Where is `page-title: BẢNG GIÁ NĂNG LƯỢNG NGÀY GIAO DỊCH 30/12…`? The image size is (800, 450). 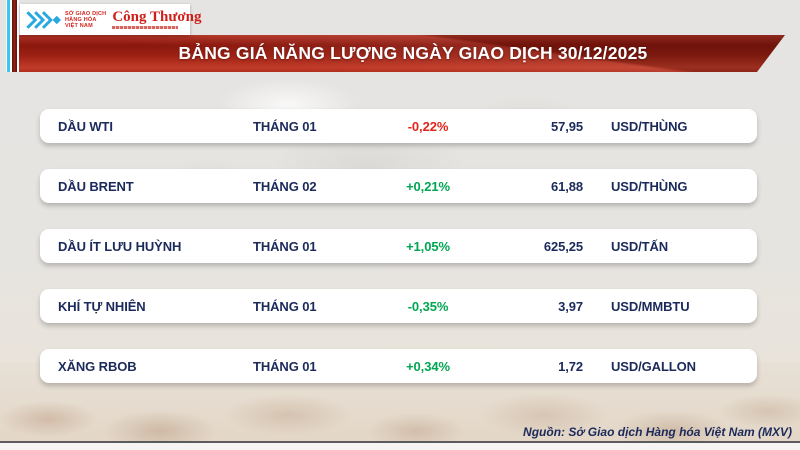 page-title: BẢNG GIÁ NĂNG LƯỢNG NGÀY GIAO DỊCH 30/12… is located at coordinates (413, 53).